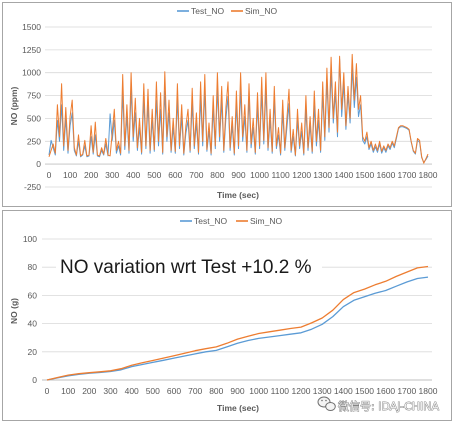 This screenshot has height=423, width=454. I want to click on y-tick-label: 40, so click(33, 324).